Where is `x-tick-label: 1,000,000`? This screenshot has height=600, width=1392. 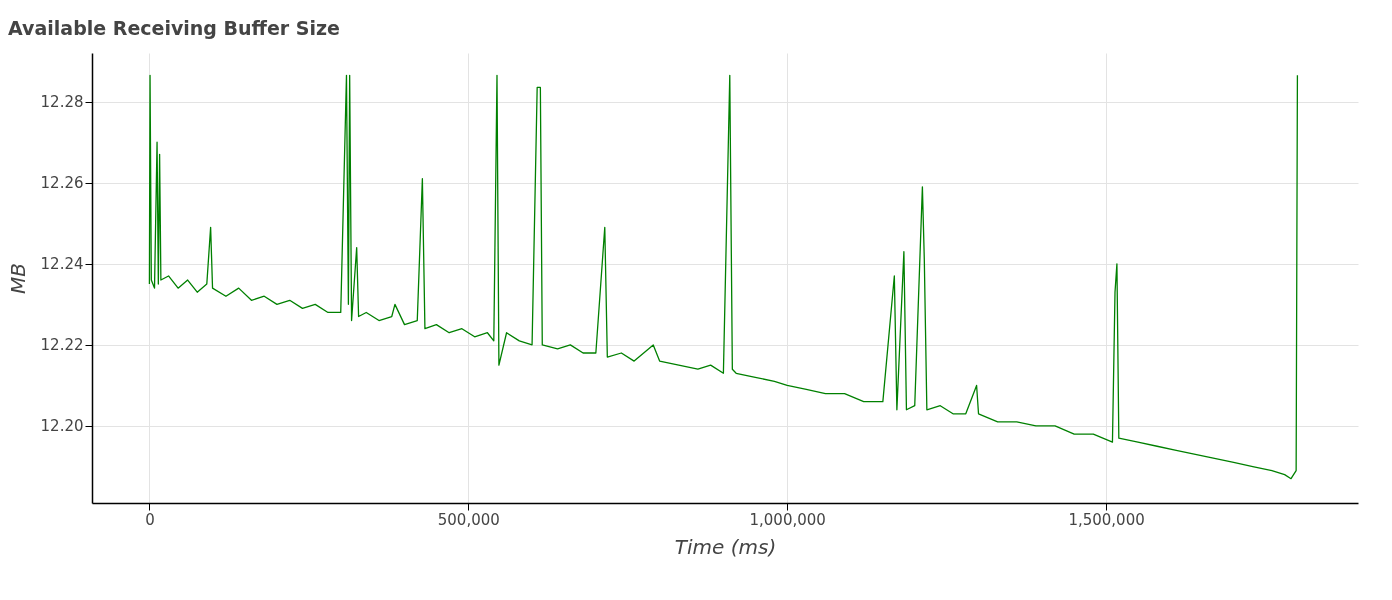 x-tick-label: 1,000,000 is located at coordinates (787, 519).